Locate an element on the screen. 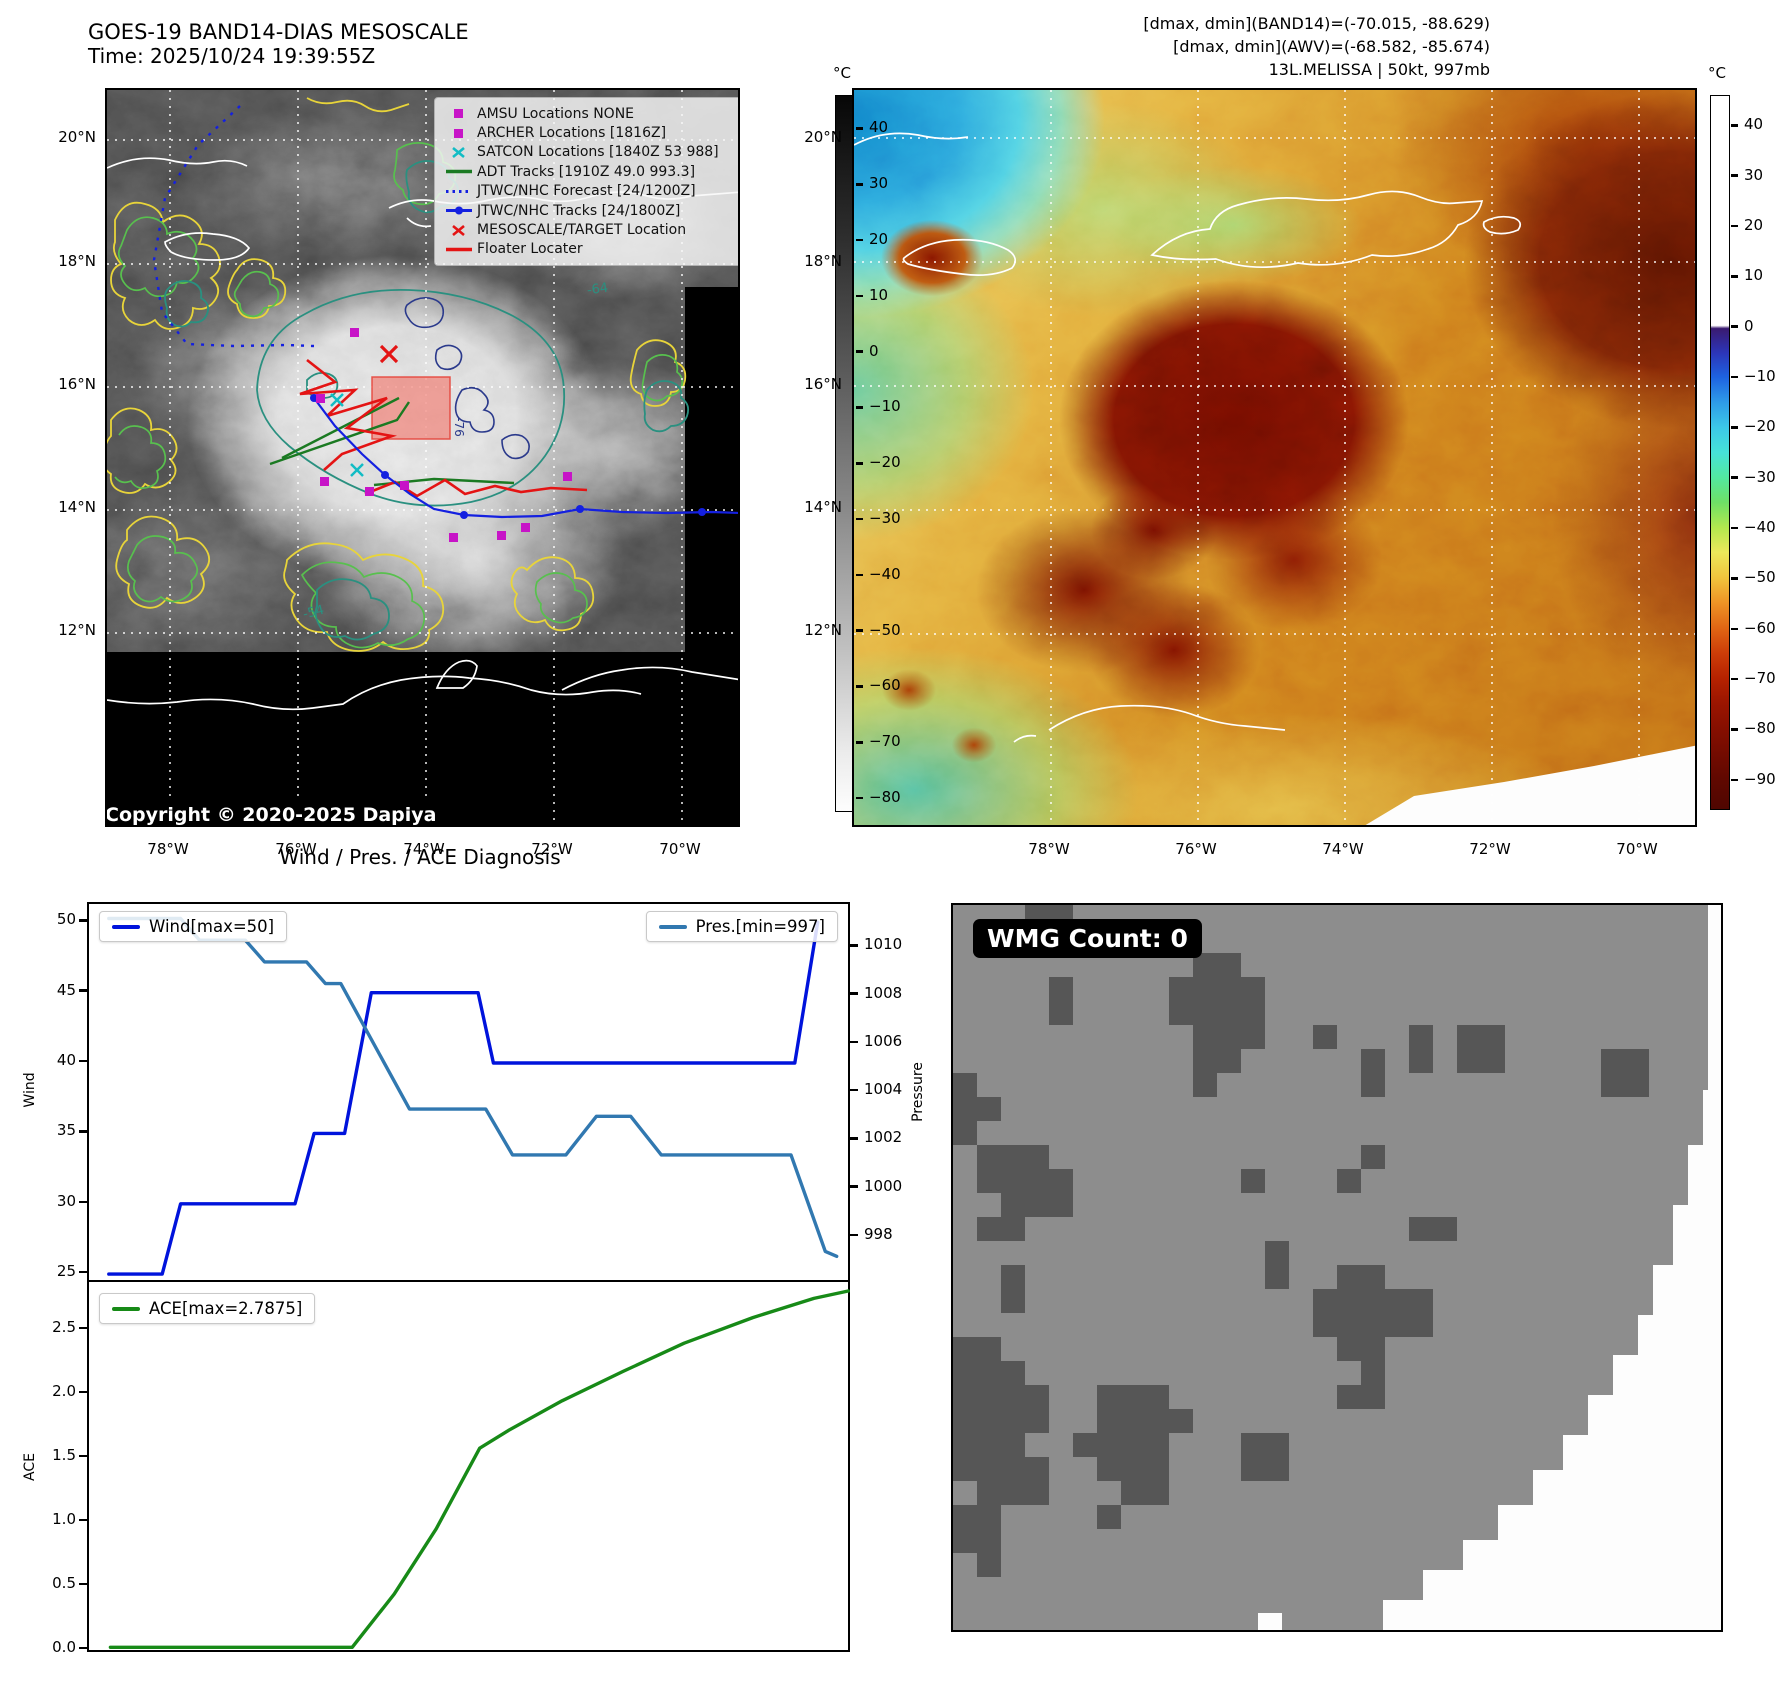  lon-label: 78°W is located at coordinates (1049, 849).